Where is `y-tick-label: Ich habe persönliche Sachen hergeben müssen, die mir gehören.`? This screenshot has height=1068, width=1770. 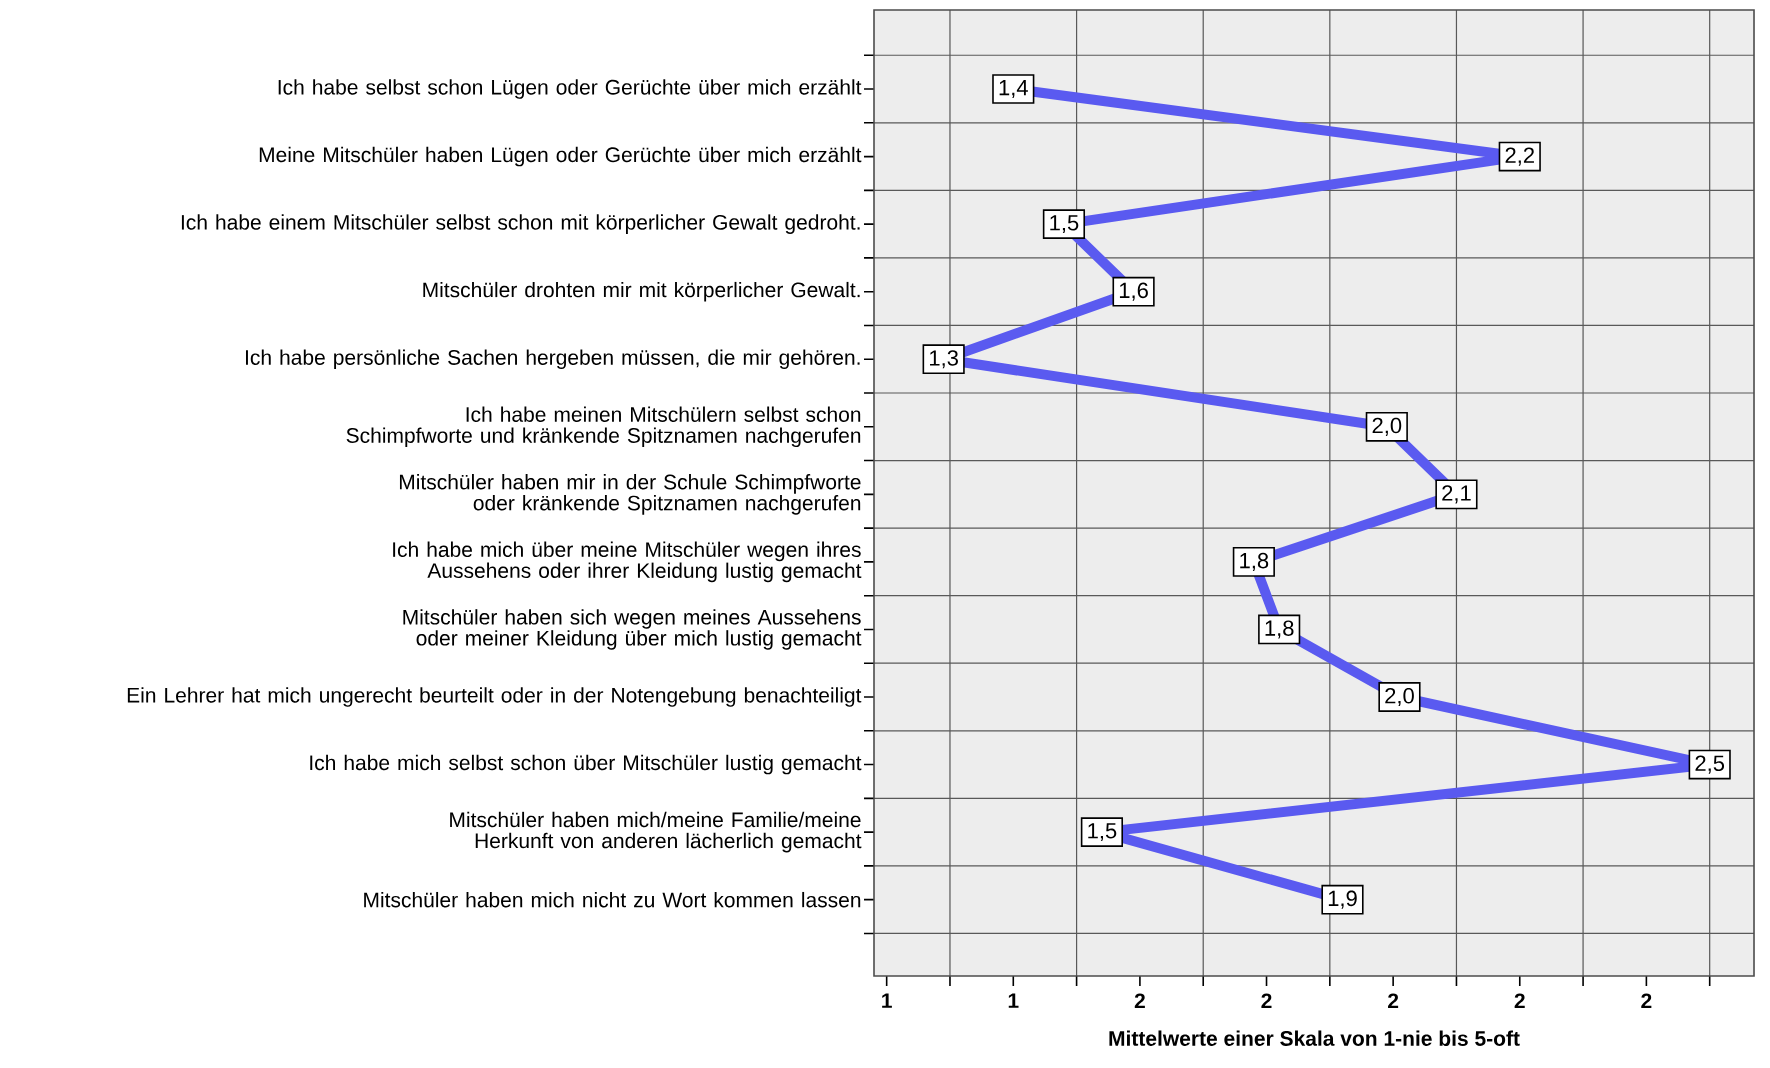 y-tick-label: Ich habe persönliche Sachen hergeben müssen, die mir gehören. is located at coordinates (553, 359).